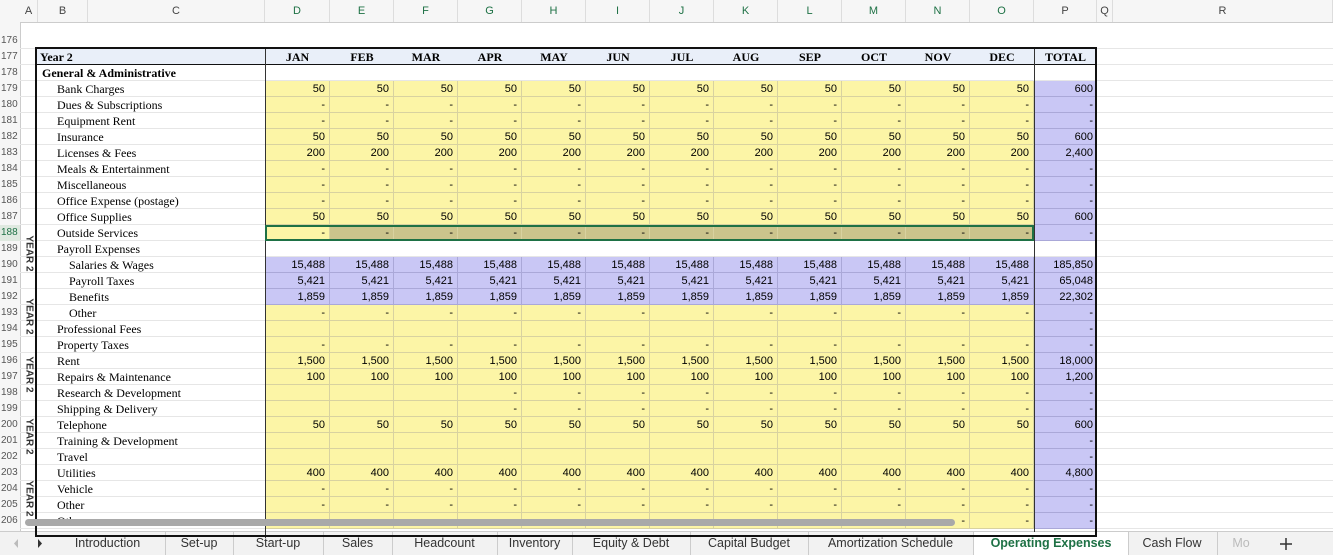 This screenshot has height=555, width=1333. Describe the element at coordinates (631, 543) in the screenshot. I see `sheet-tab: Equity & Debt` at that location.